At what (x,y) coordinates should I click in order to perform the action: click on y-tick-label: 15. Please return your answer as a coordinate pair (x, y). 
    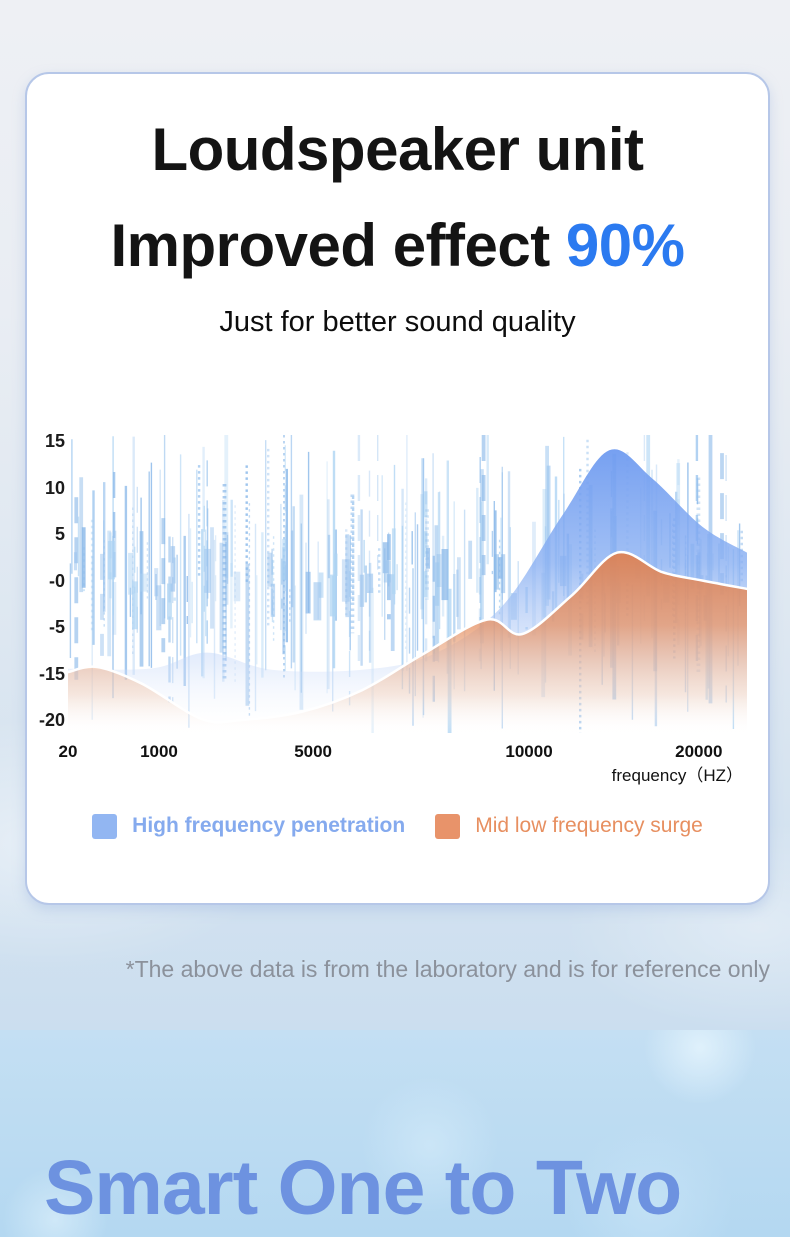
    Looking at the image, I should click on (54, 441).